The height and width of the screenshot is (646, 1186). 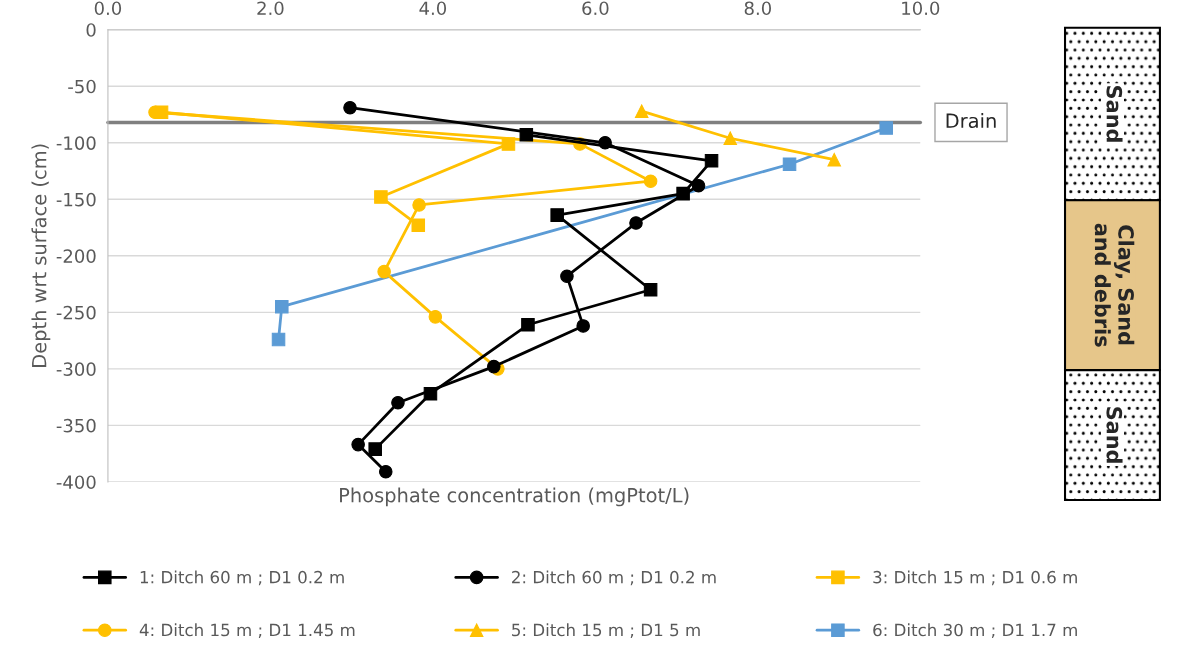 What do you see at coordinates (595, 8) in the screenshot?
I see `x-tick-label: 6.0` at bounding box center [595, 8].